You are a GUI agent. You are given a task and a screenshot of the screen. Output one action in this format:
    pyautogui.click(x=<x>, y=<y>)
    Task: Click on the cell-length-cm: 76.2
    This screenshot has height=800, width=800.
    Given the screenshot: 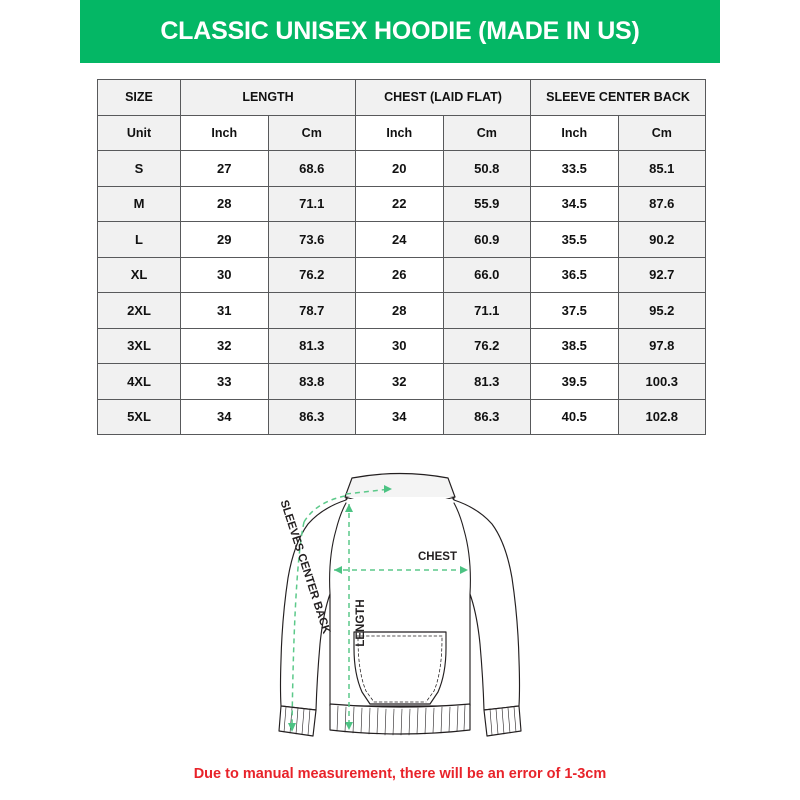 What is the action you would take?
    pyautogui.click(x=312, y=274)
    